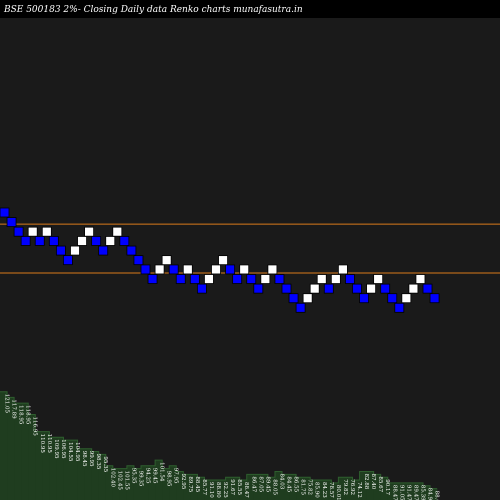 The image size is (500, 500). What do you see at coordinates (408, 492) in the screenshot?
I see `price-label: 91.47` at bounding box center [408, 492].